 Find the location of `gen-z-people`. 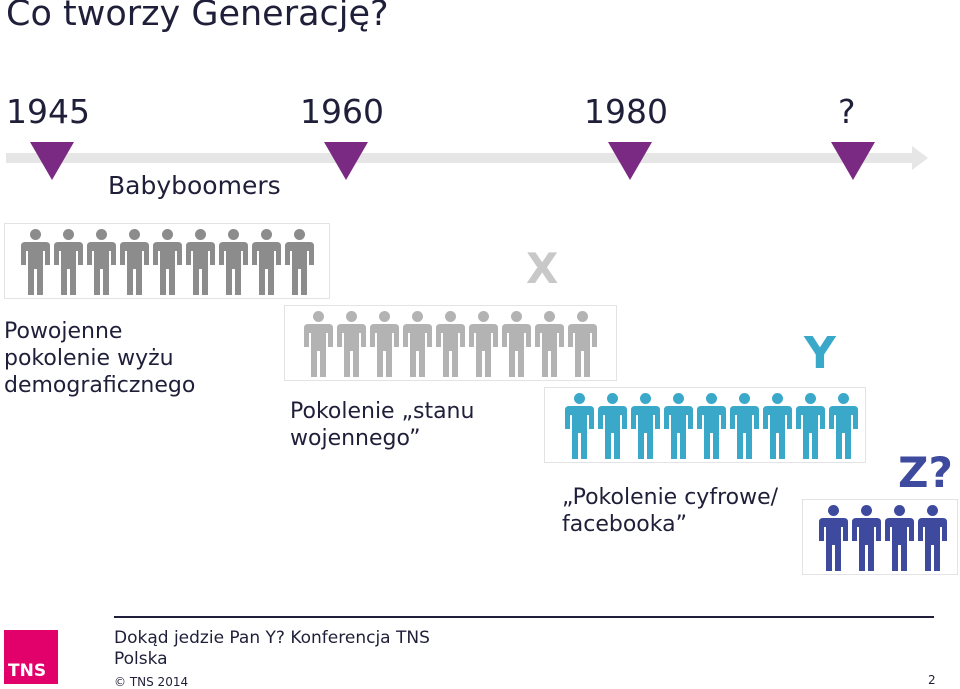

gen-z-people is located at coordinates (883, 538).